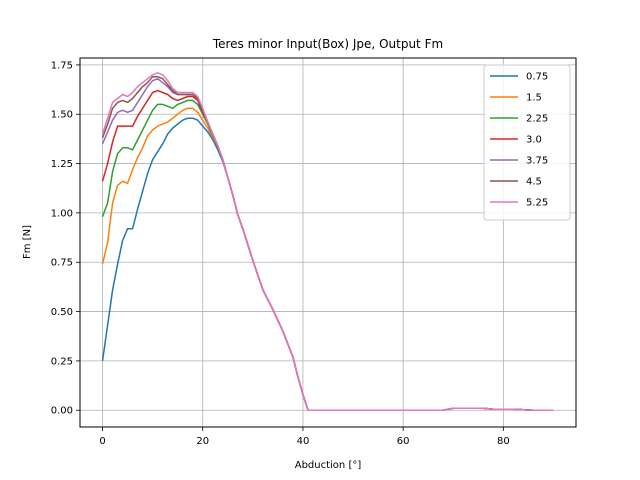  I want to click on legend-label-2: 2.25, so click(537, 119).